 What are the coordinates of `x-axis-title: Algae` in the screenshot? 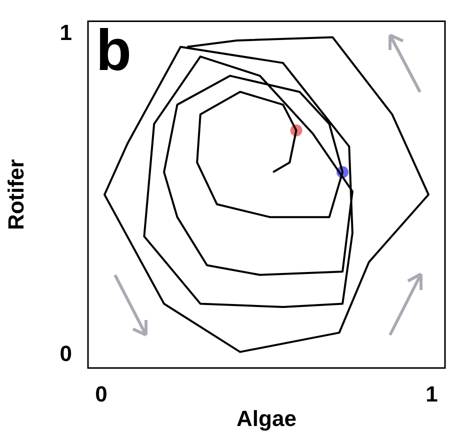 It's located at (266, 418).